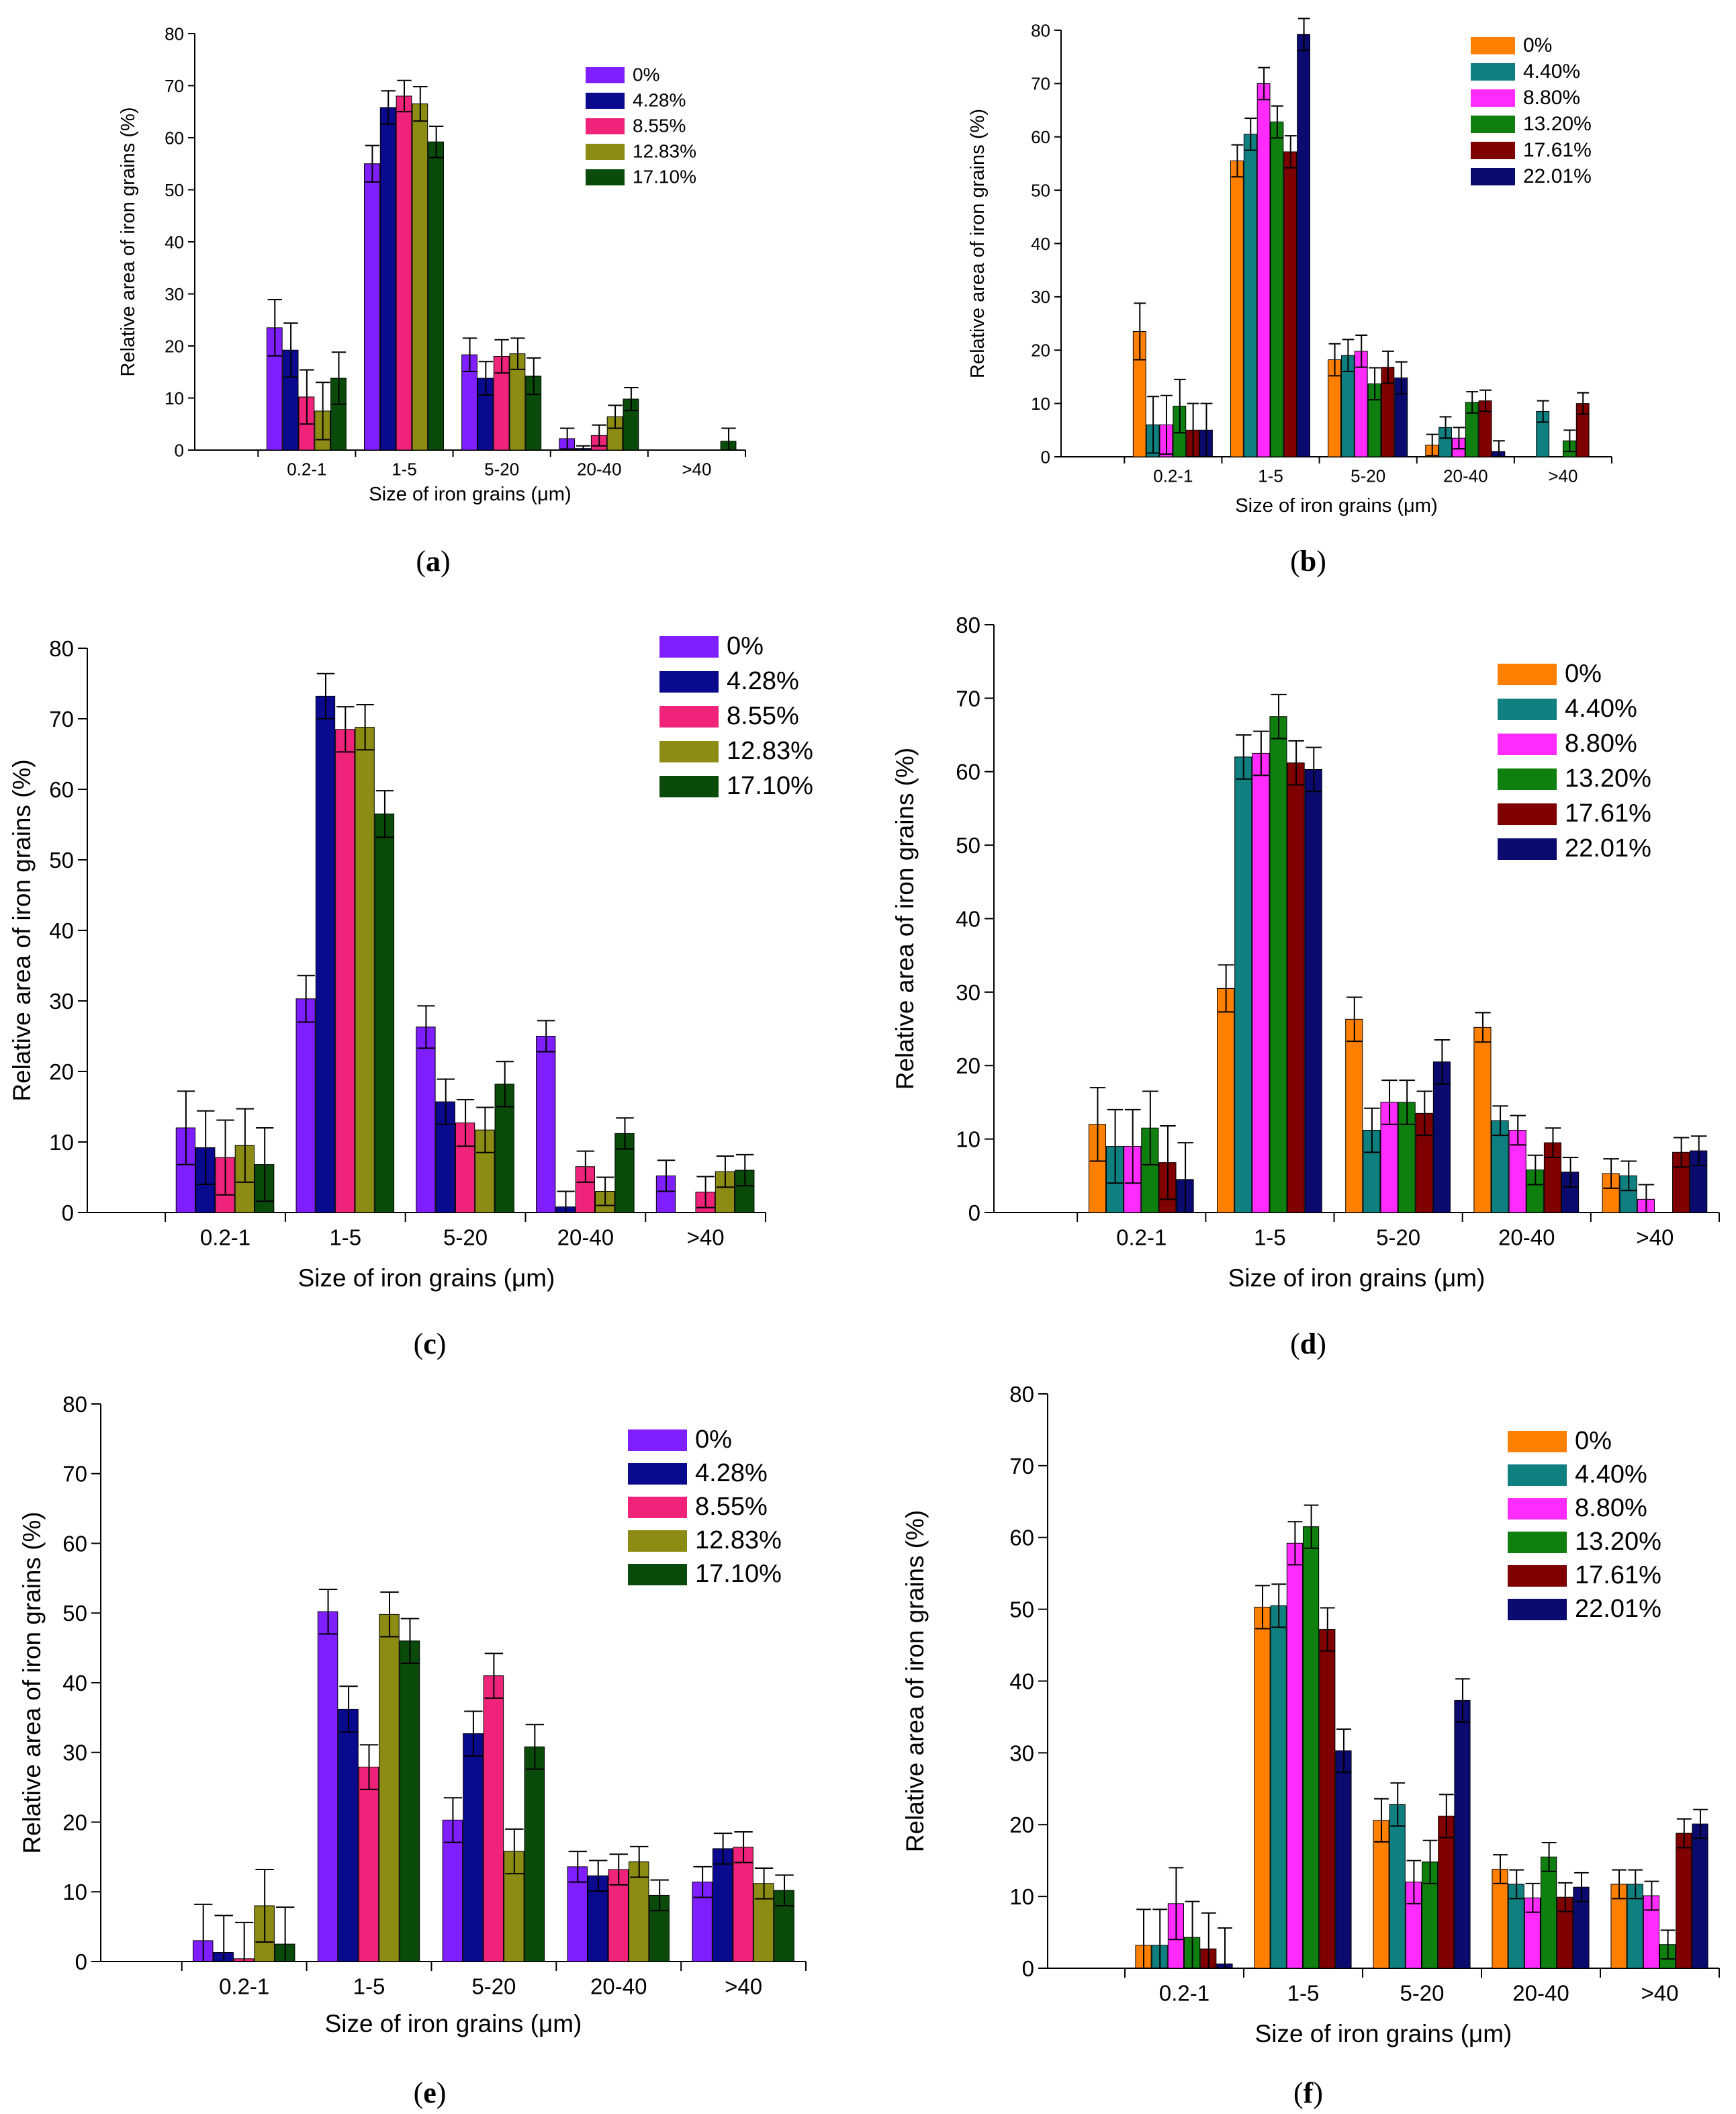 This screenshot has height=2114, width=1736. Describe the element at coordinates (81, 1961) in the screenshot. I see `y-tick-label: 0` at that location.